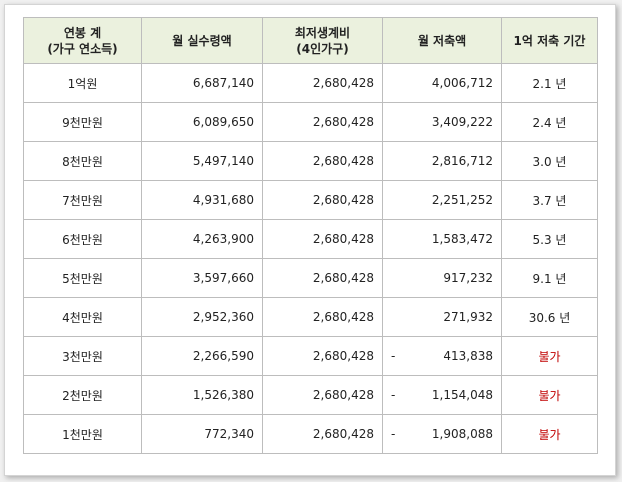 This screenshot has height=482, width=622. I want to click on savings-cell: 1,583,472, so click(442, 239).